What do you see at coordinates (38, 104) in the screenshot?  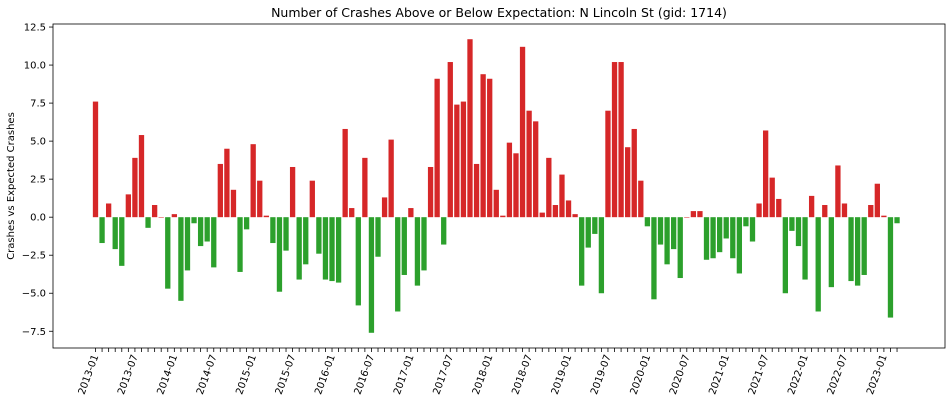 I see `y-tick-label: 7.5` at bounding box center [38, 104].